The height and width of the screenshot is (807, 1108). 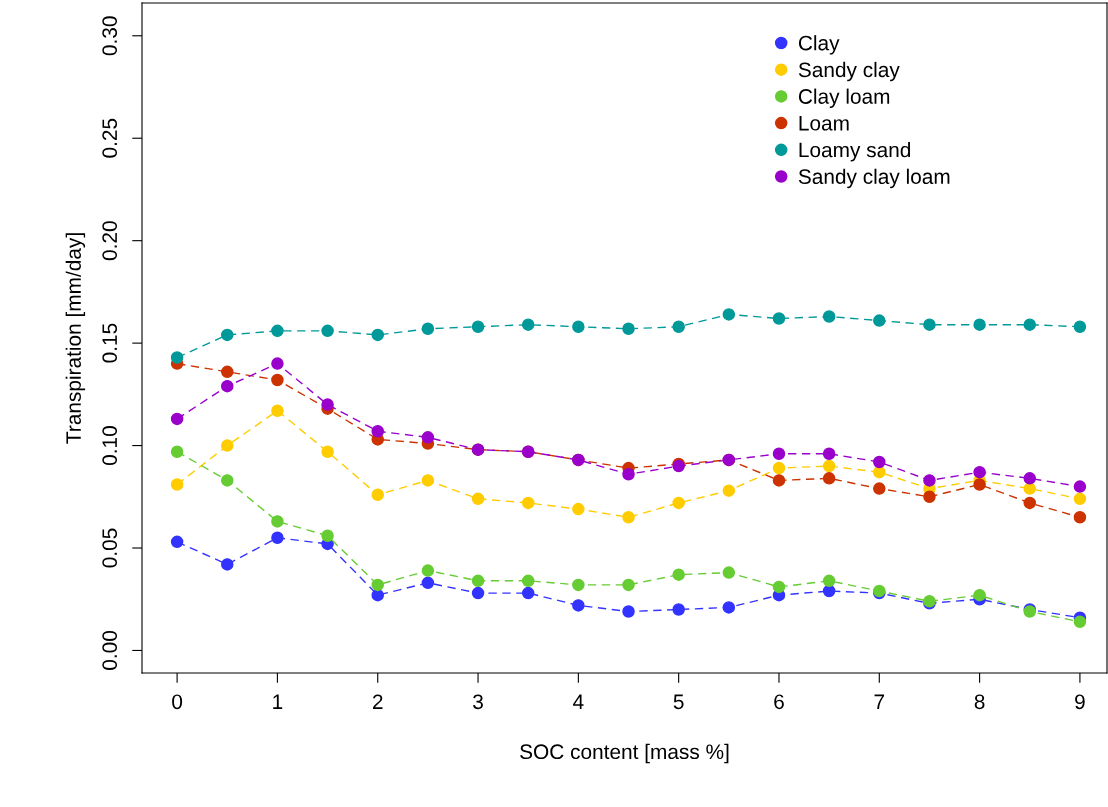 I want to click on y-tick-label: 0.15, so click(x=110, y=343).